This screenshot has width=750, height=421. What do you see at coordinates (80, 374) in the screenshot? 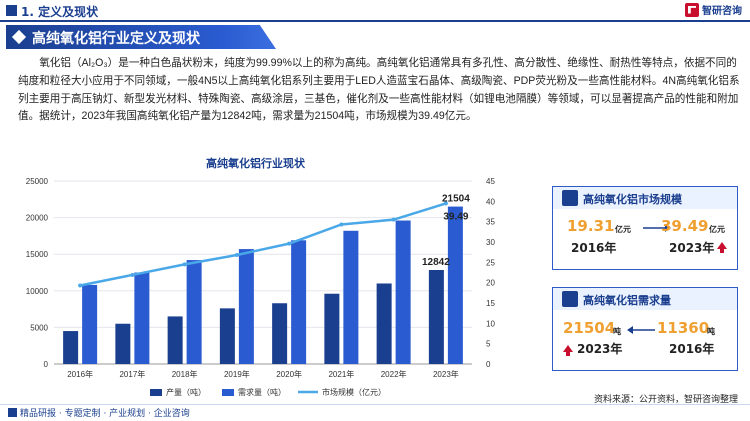
I see `x-tick-label: 2016年` at bounding box center [80, 374].